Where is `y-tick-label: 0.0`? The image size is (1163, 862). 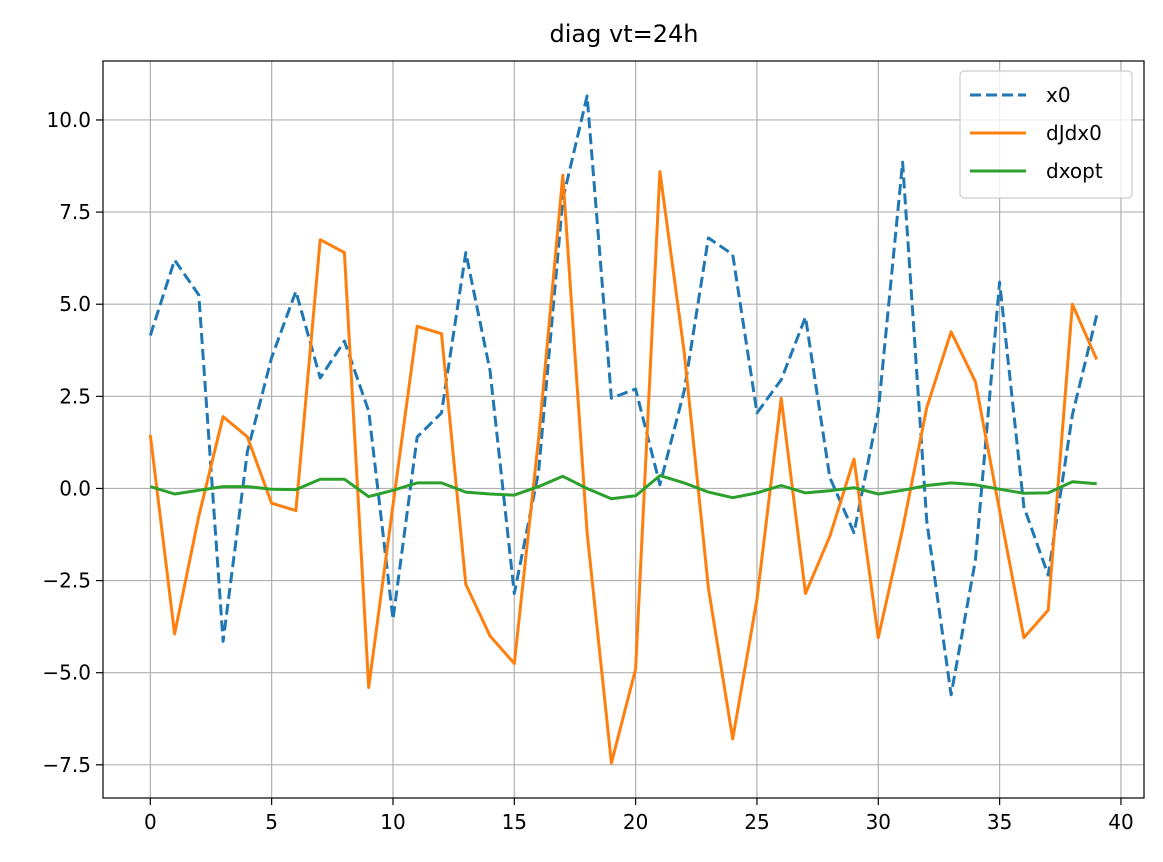 y-tick-label: 0.0 is located at coordinates (75, 488).